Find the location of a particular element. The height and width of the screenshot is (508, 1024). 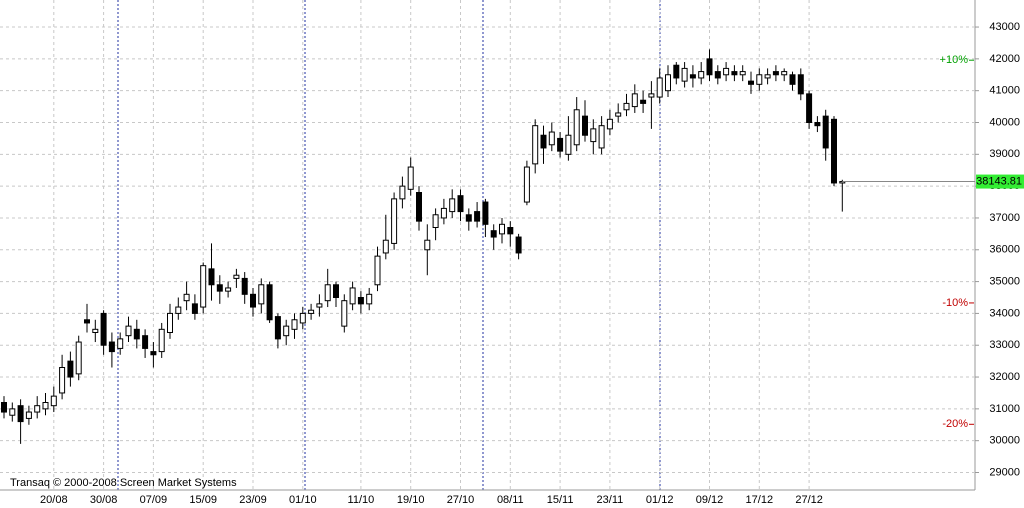

x-tick-label: 07/09 is located at coordinates (154, 500).